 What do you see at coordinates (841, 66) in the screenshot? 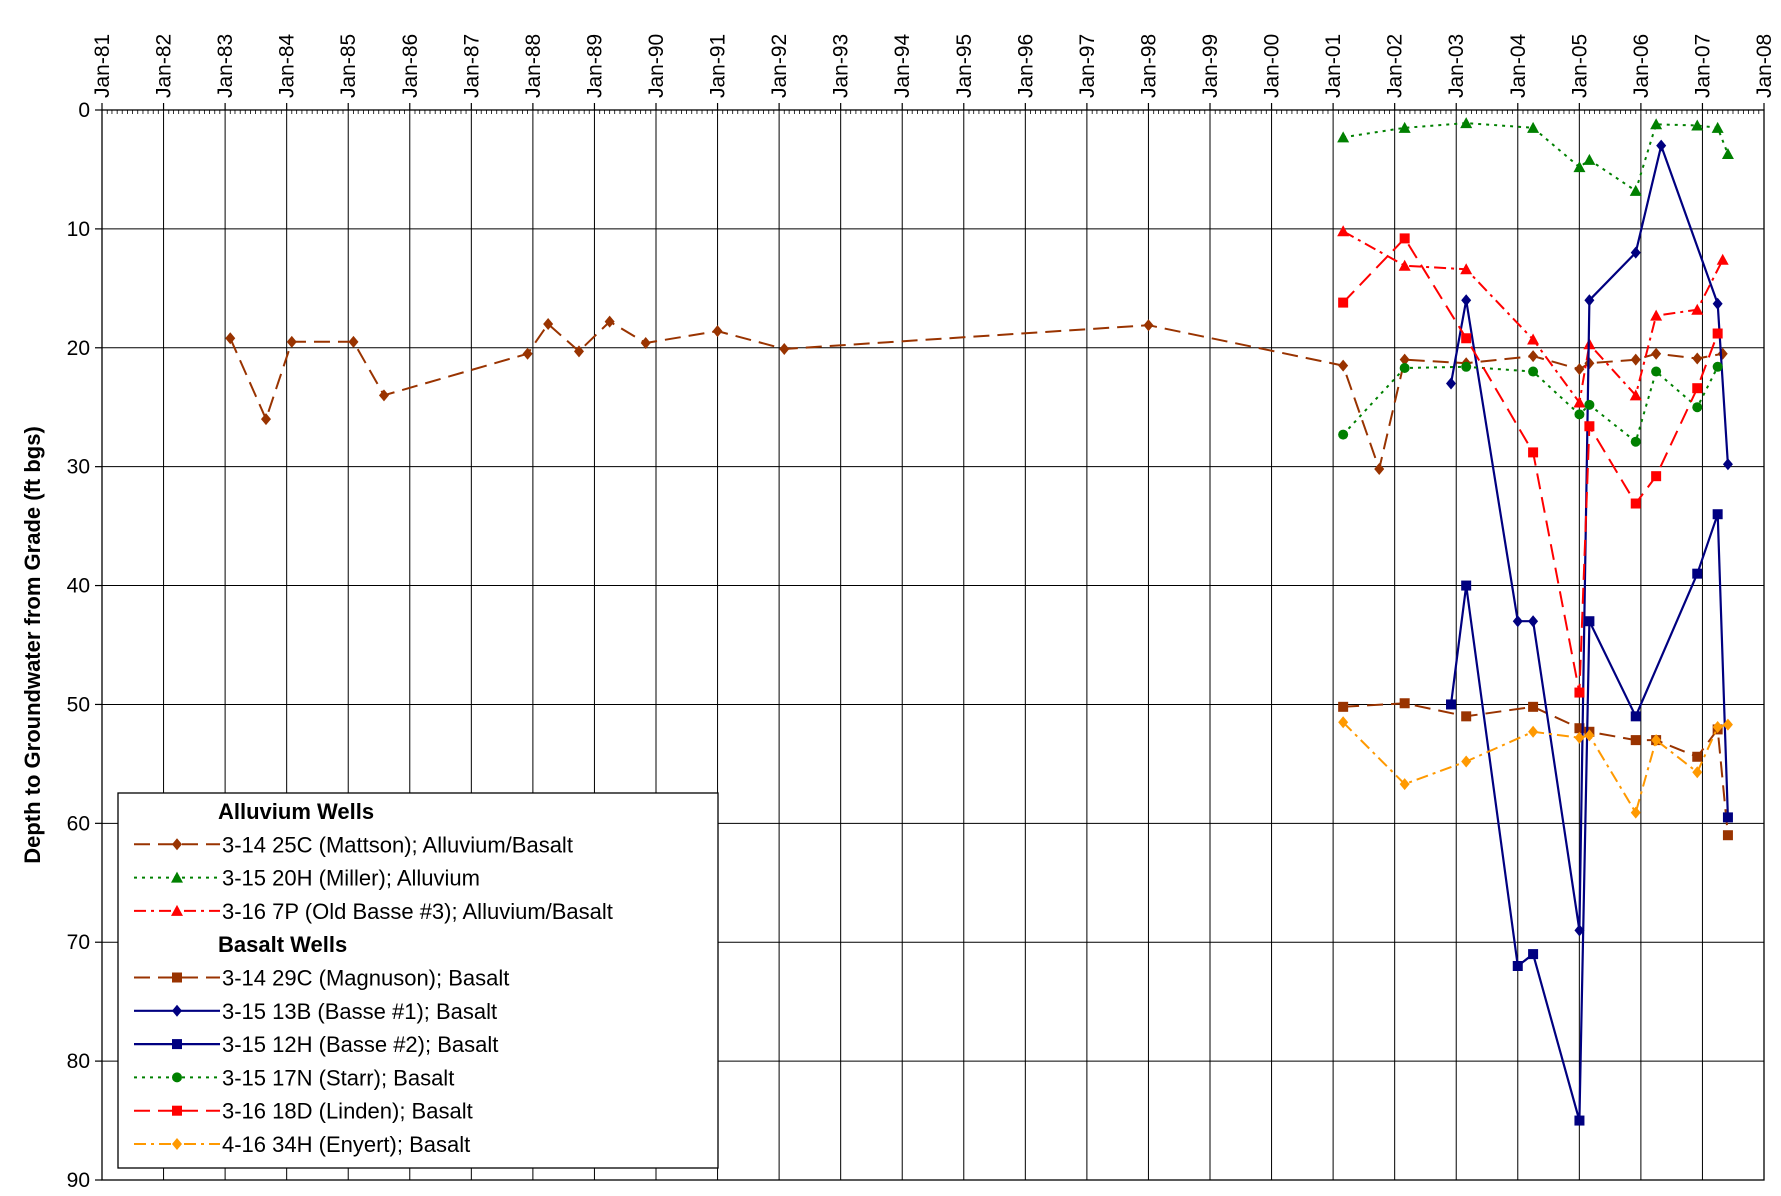
I see `x-tick-label: Jan-93` at bounding box center [841, 66].